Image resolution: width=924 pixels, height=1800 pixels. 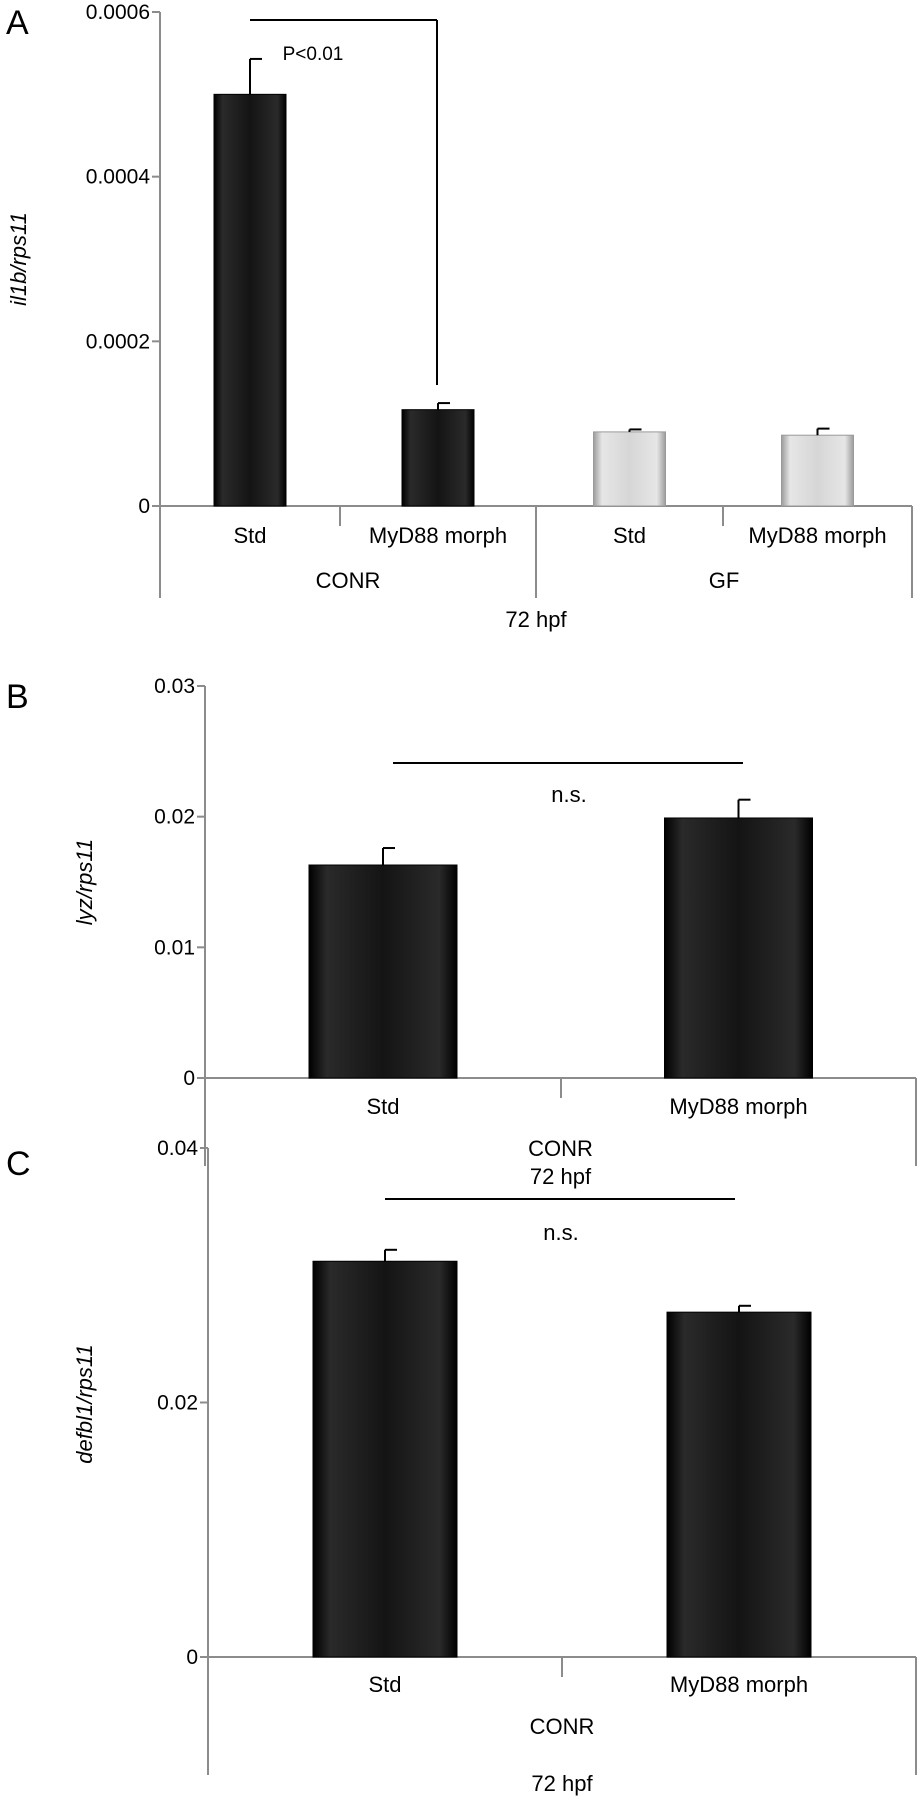 I want to click on y-tick-label: 0.0006, so click(x=118, y=12).